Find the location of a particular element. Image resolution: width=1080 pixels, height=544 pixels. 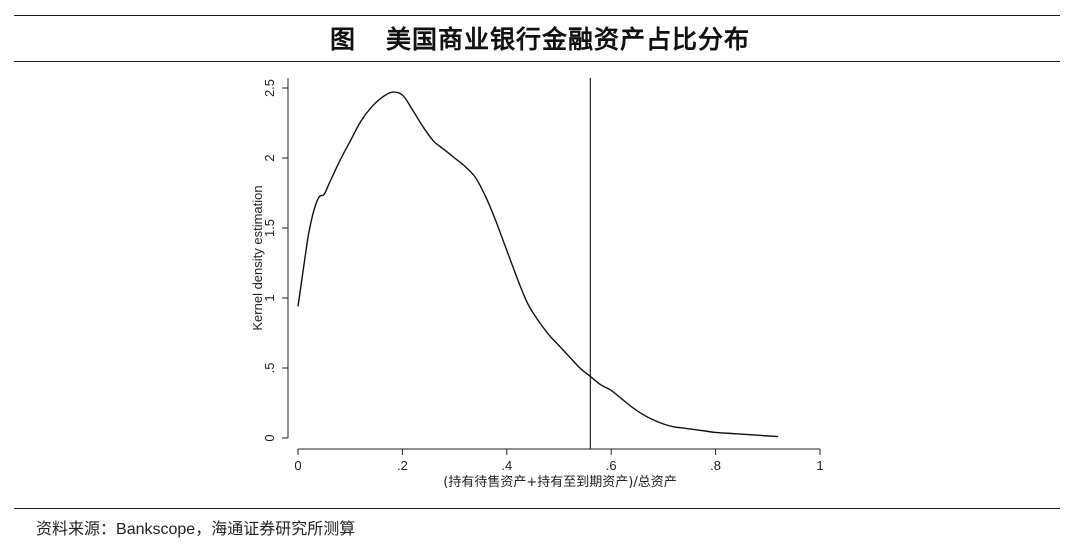

figure-title-text: 美国商业银行金融资产占比分布 is located at coordinates (568, 39).